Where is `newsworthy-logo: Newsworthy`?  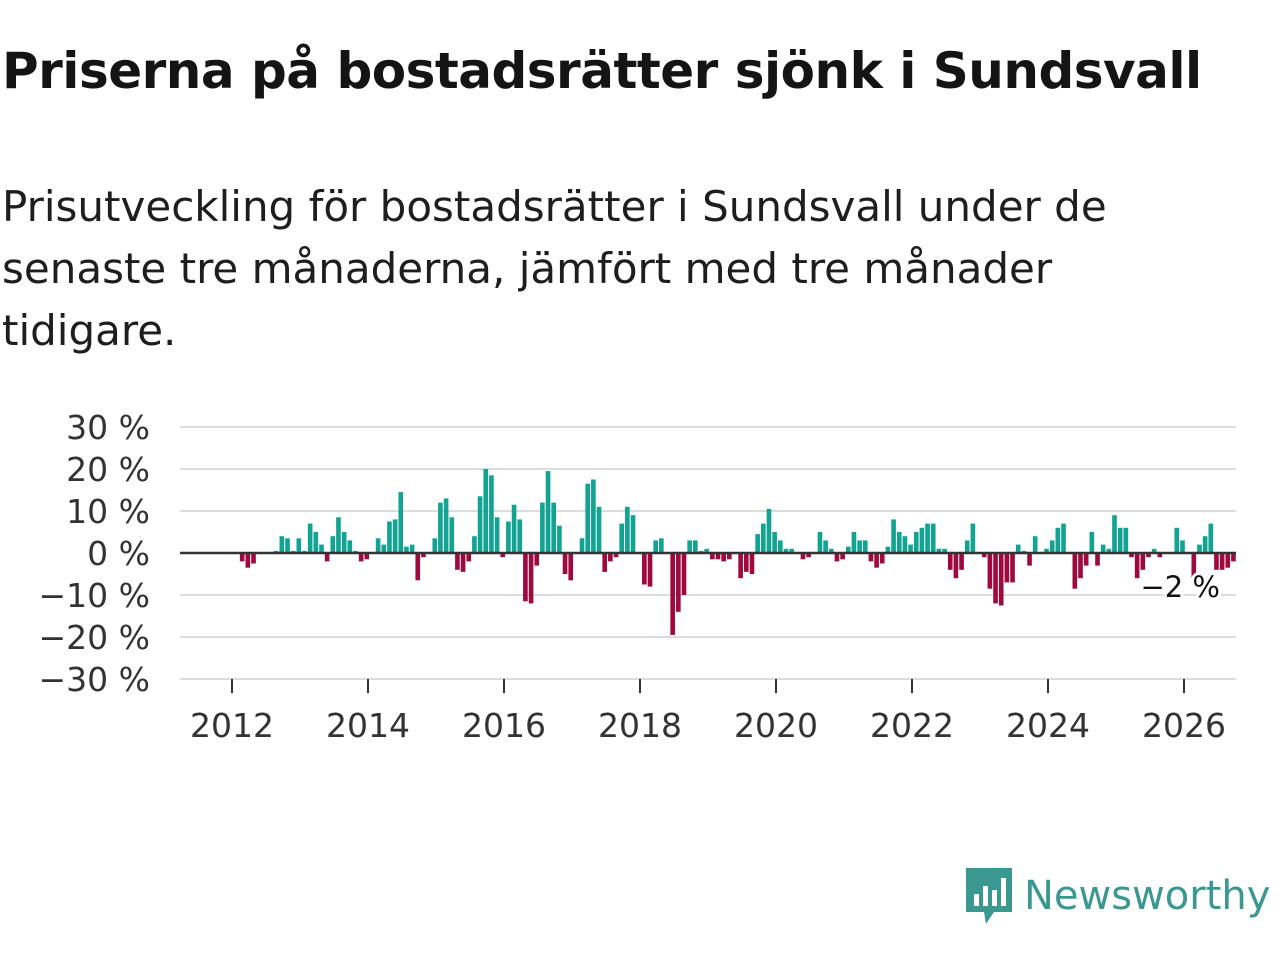
newsworthy-logo: Newsworthy is located at coordinates (1117, 896).